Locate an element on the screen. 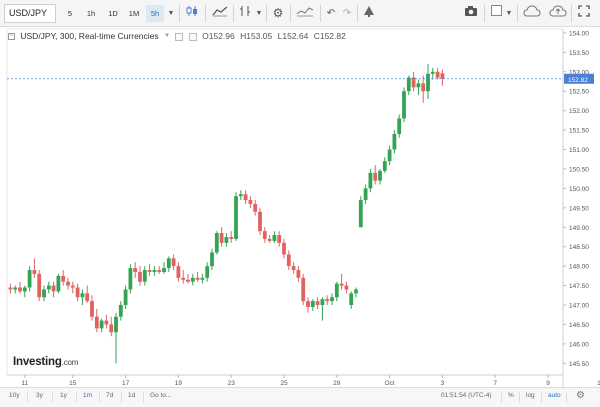 Image resolution: width=600 pixels, height=407 pixels. indicator-caret-down-icon: ▼ is located at coordinates (259, 13).